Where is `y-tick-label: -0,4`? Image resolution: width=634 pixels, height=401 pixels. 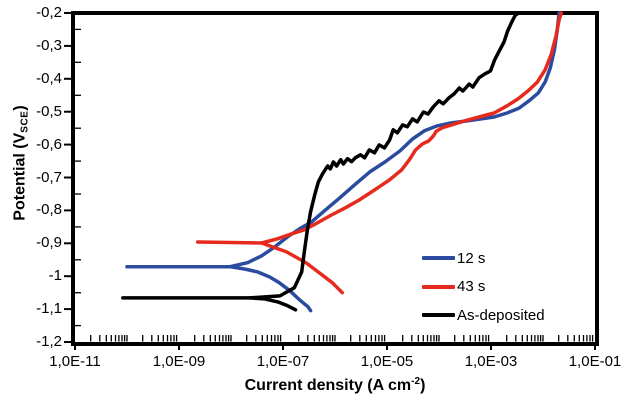 y-tick-label: -0,4 is located at coordinates (49, 78).